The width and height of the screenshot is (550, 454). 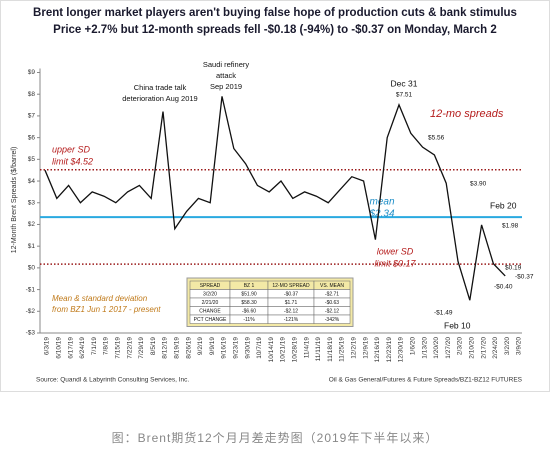 I want to click on annotation: Mean & standard deviation, so click(x=100, y=298).